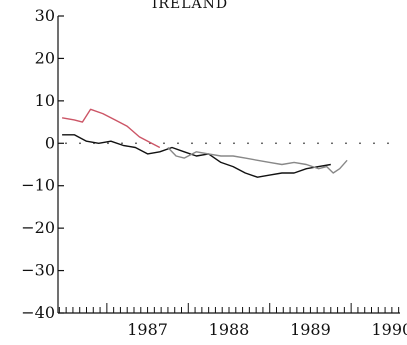 This screenshot has height=345, width=407. Describe the element at coordinates (38, 164) in the screenshot. I see `y-tick-labels: 30 20 10 0 −10 −20 −30 −40` at that location.